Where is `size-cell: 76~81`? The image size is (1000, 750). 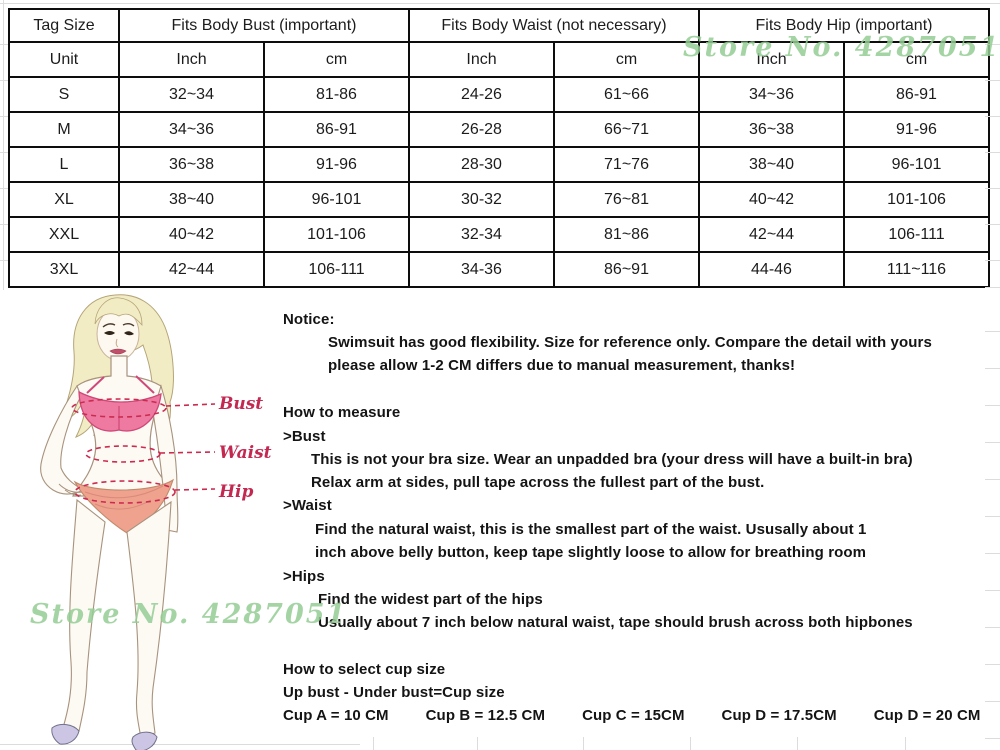
size-cell: 76~81 is located at coordinates (626, 199).